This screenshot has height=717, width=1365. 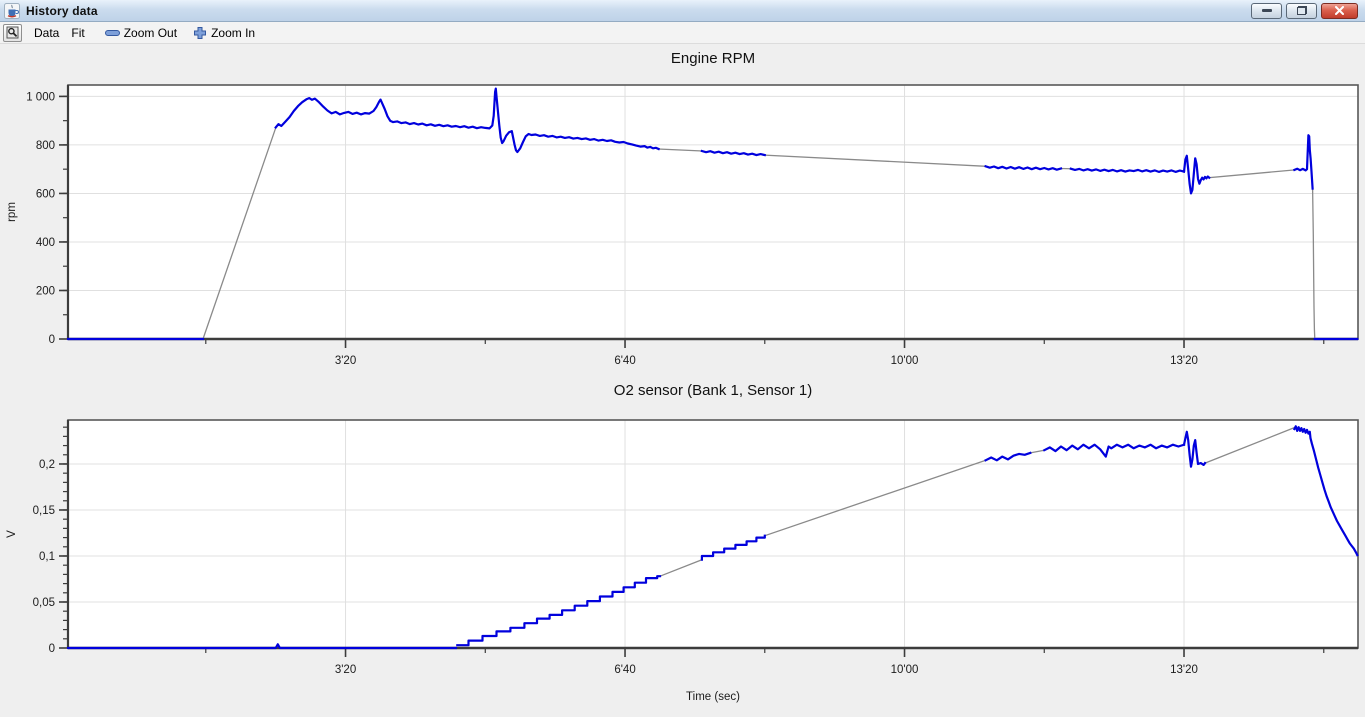 I want to click on zoom-in-label: Zoom In, so click(x=233, y=32).